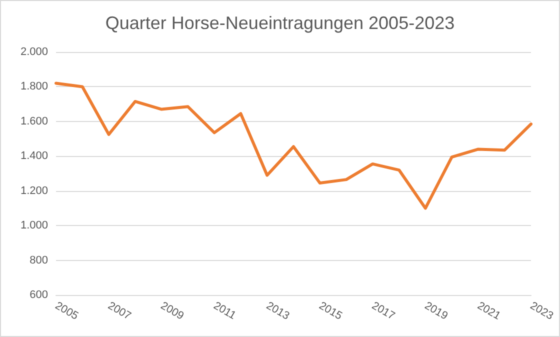 This screenshot has height=337, width=560. What do you see at coordinates (66, 311) in the screenshot?
I see `x-tick-label: 2005` at bounding box center [66, 311].